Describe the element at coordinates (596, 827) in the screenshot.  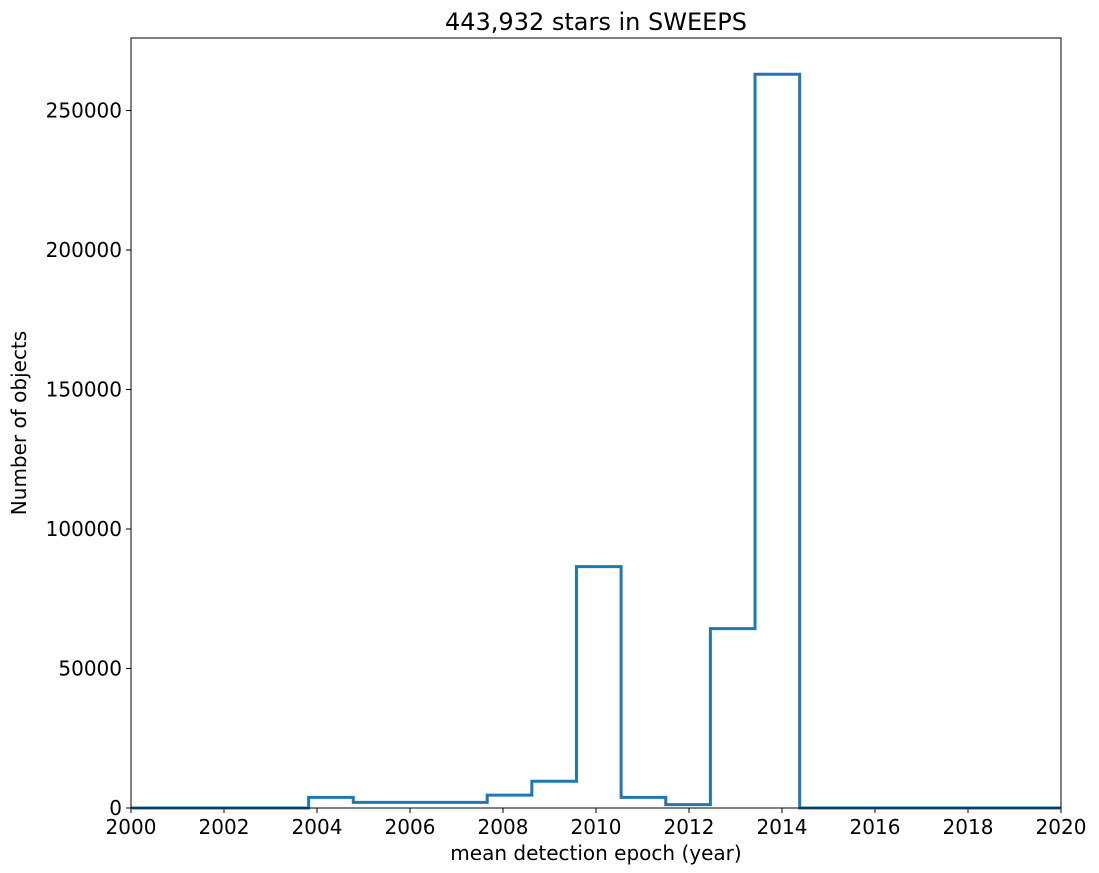
I see `x-tick-label: 2010` at that location.